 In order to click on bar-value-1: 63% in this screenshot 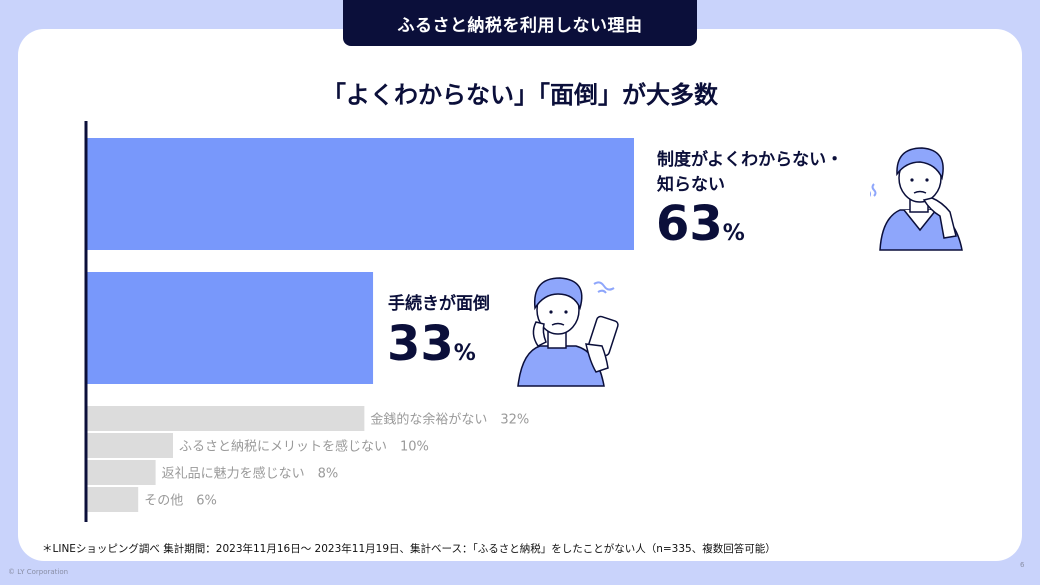, I will do `click(700, 224)`.